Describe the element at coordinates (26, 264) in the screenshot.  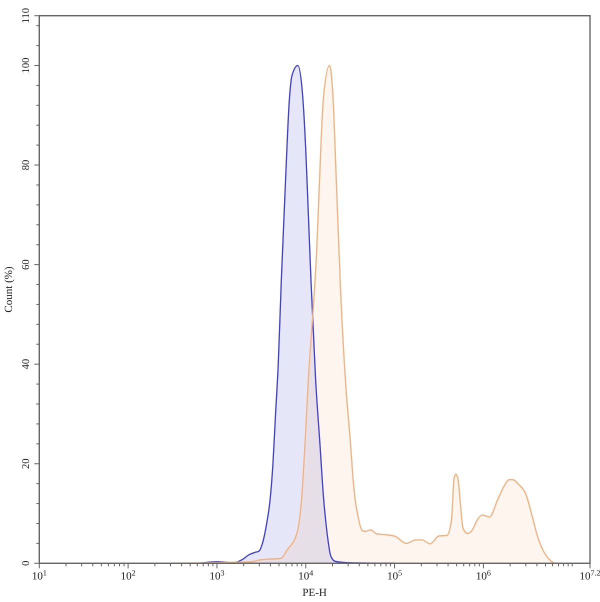
I see `y-tick-label: 60` at that location.